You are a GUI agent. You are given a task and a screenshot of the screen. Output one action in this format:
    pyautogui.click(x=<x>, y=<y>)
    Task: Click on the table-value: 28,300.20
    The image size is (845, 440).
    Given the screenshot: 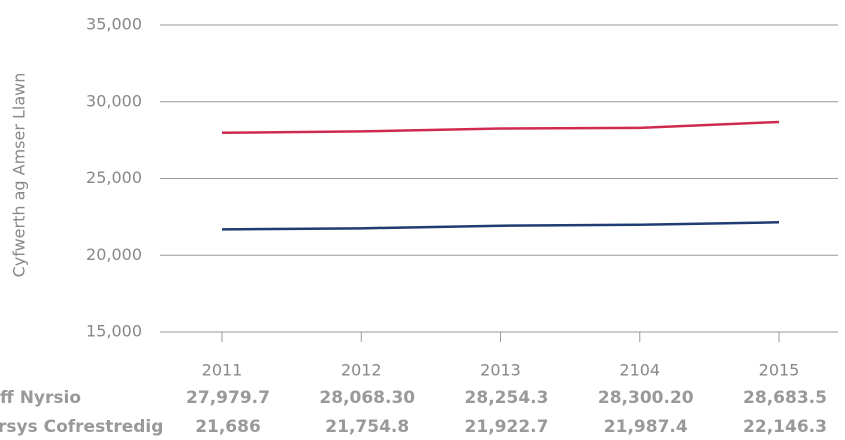 What is the action you would take?
    pyautogui.click(x=646, y=398)
    